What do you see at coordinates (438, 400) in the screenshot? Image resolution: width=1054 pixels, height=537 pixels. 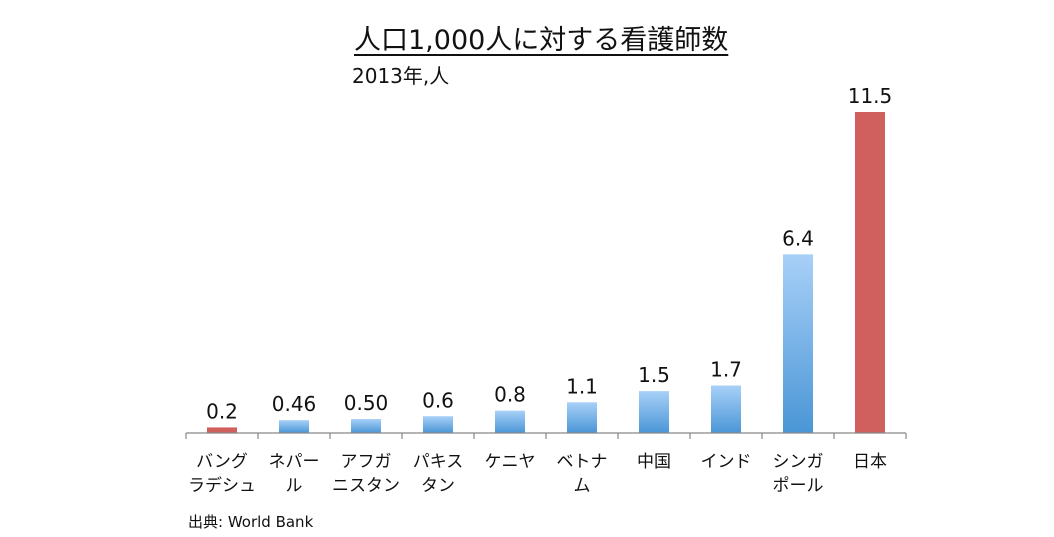 I see `data-label: 0.6` at bounding box center [438, 400].